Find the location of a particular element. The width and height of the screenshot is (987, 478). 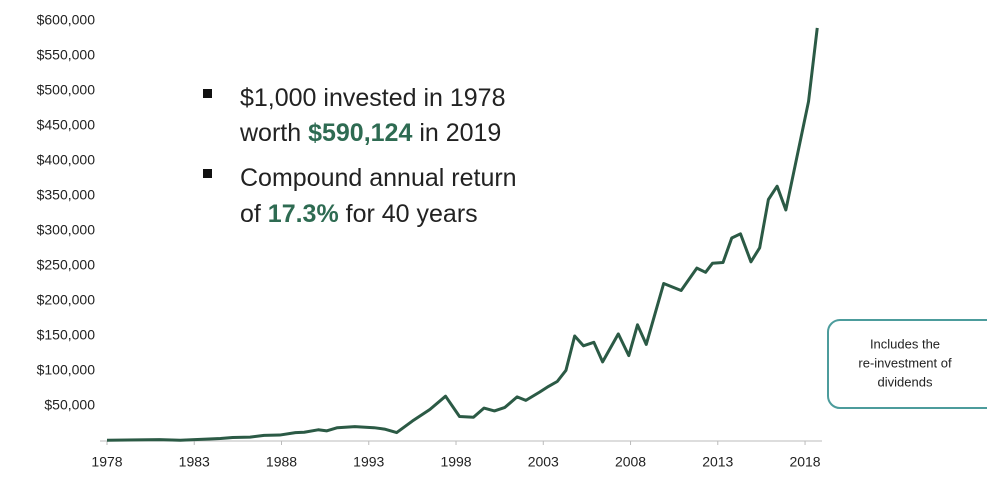

x-tick-label: 1993 is located at coordinates (368, 462).